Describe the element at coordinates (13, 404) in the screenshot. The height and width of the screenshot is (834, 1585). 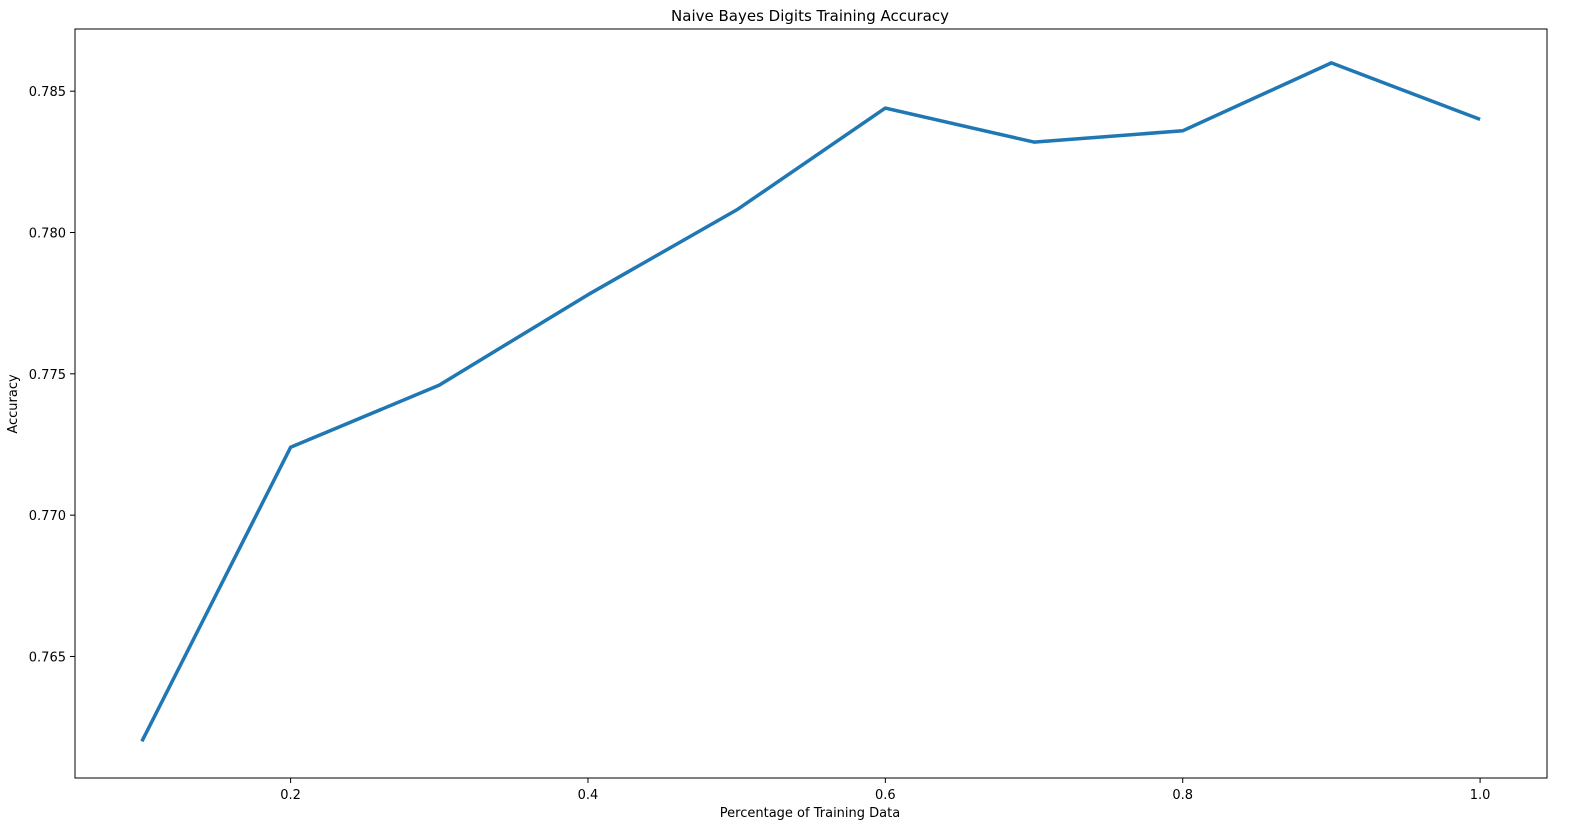
I see `y-axis-label: Accuracy` at that location.